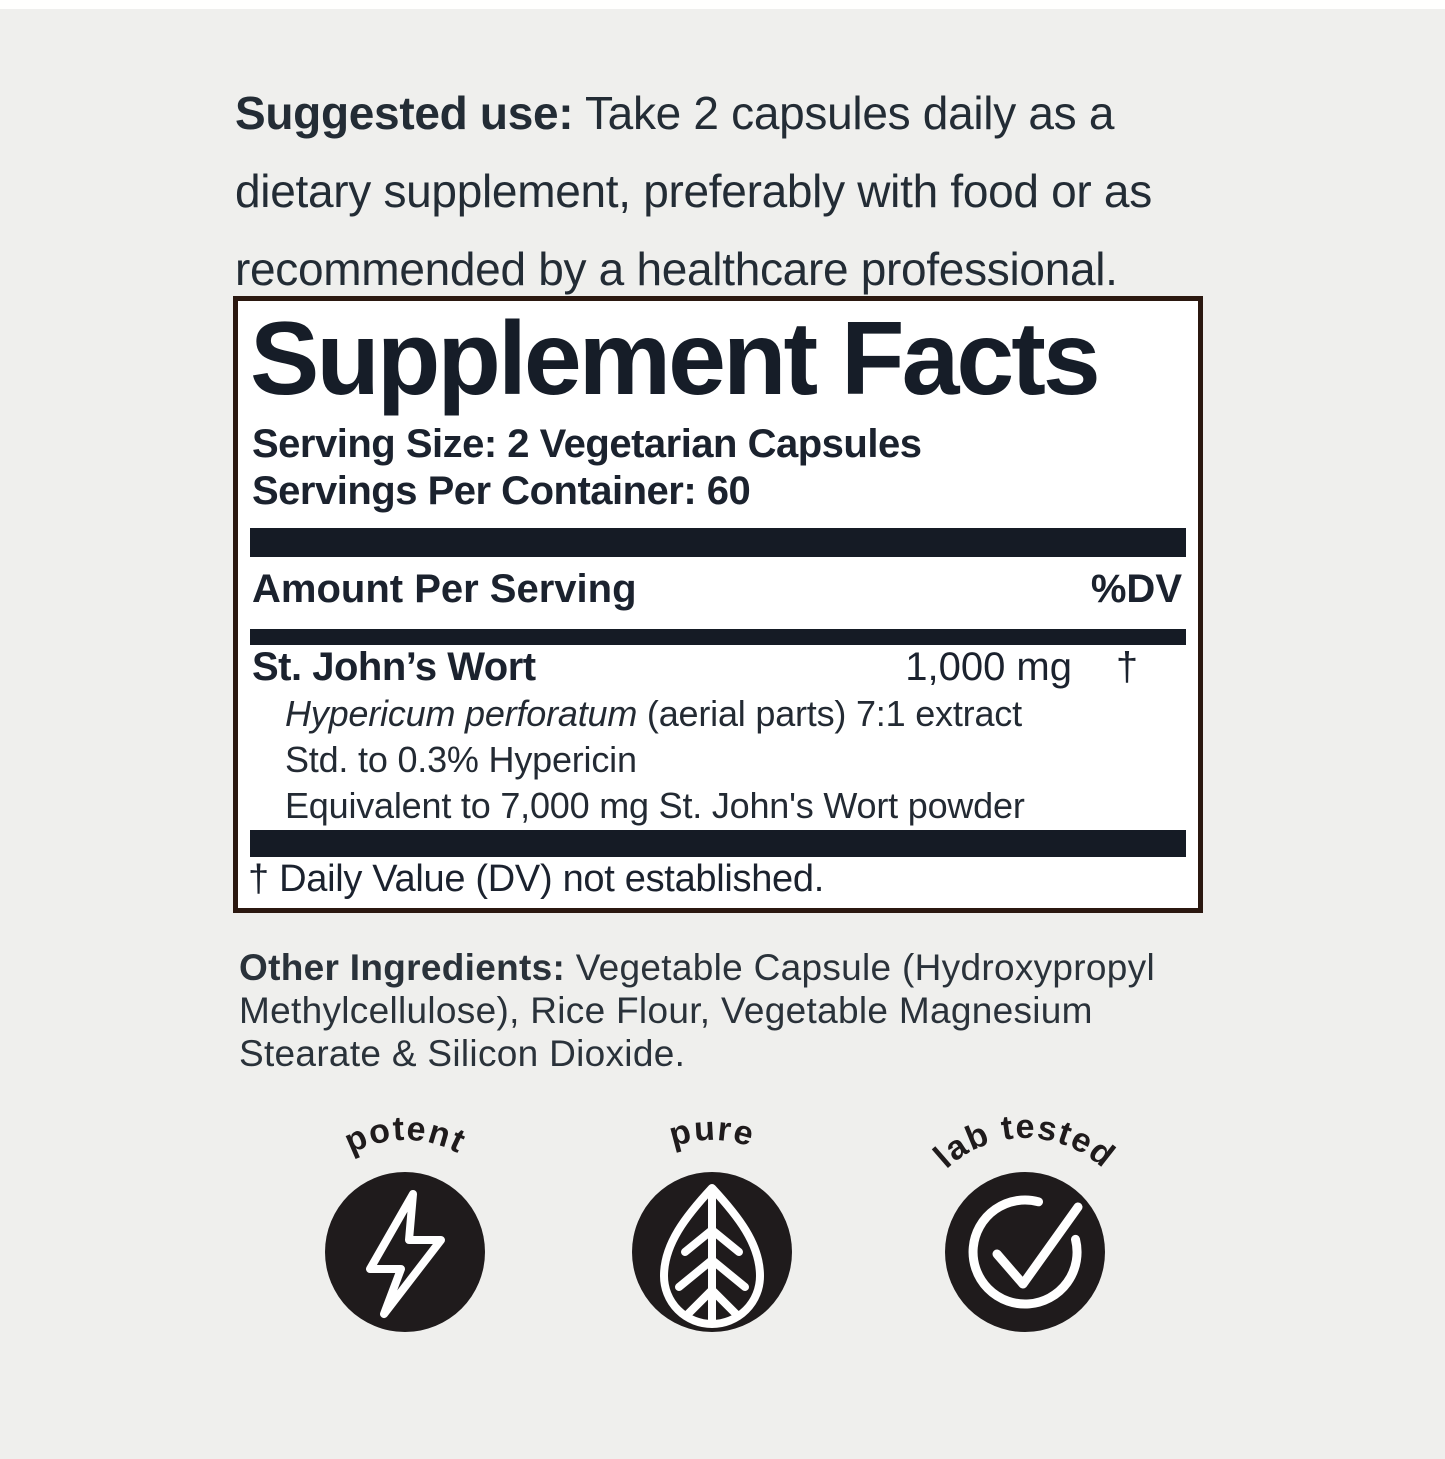  Describe the element at coordinates (404, 113) in the screenshot. I see `suggested-use-label: Suggested use:` at that location.